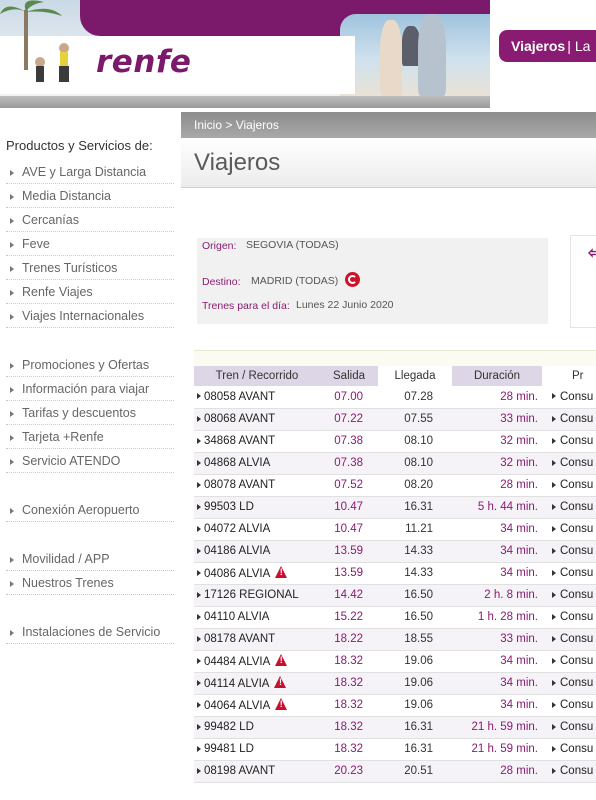  I want to click on sidebar-item-viajes-internacionales: Viajes Internacionales, so click(90, 316).